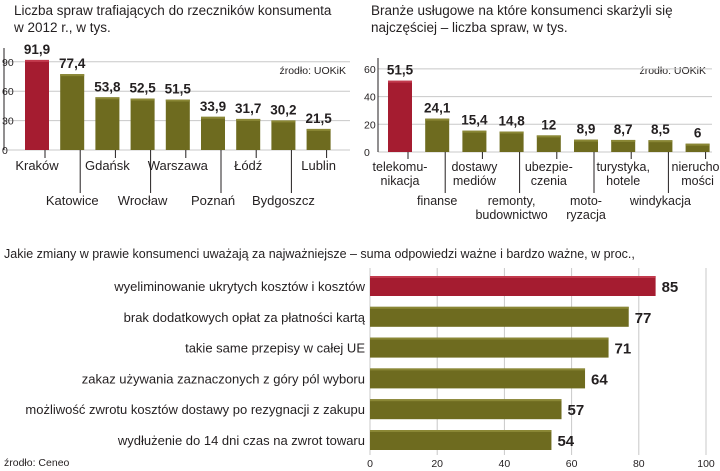 Image resolution: width=720 pixels, height=471 pixels. Describe the element at coordinates (660, 201) in the screenshot. I see `chart2-category-label: windykacja` at that location.